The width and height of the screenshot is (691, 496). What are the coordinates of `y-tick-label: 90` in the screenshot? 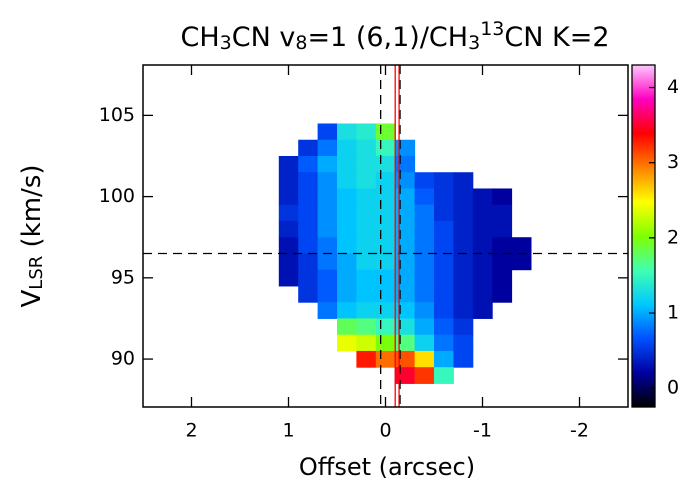 It's located at (123, 359).